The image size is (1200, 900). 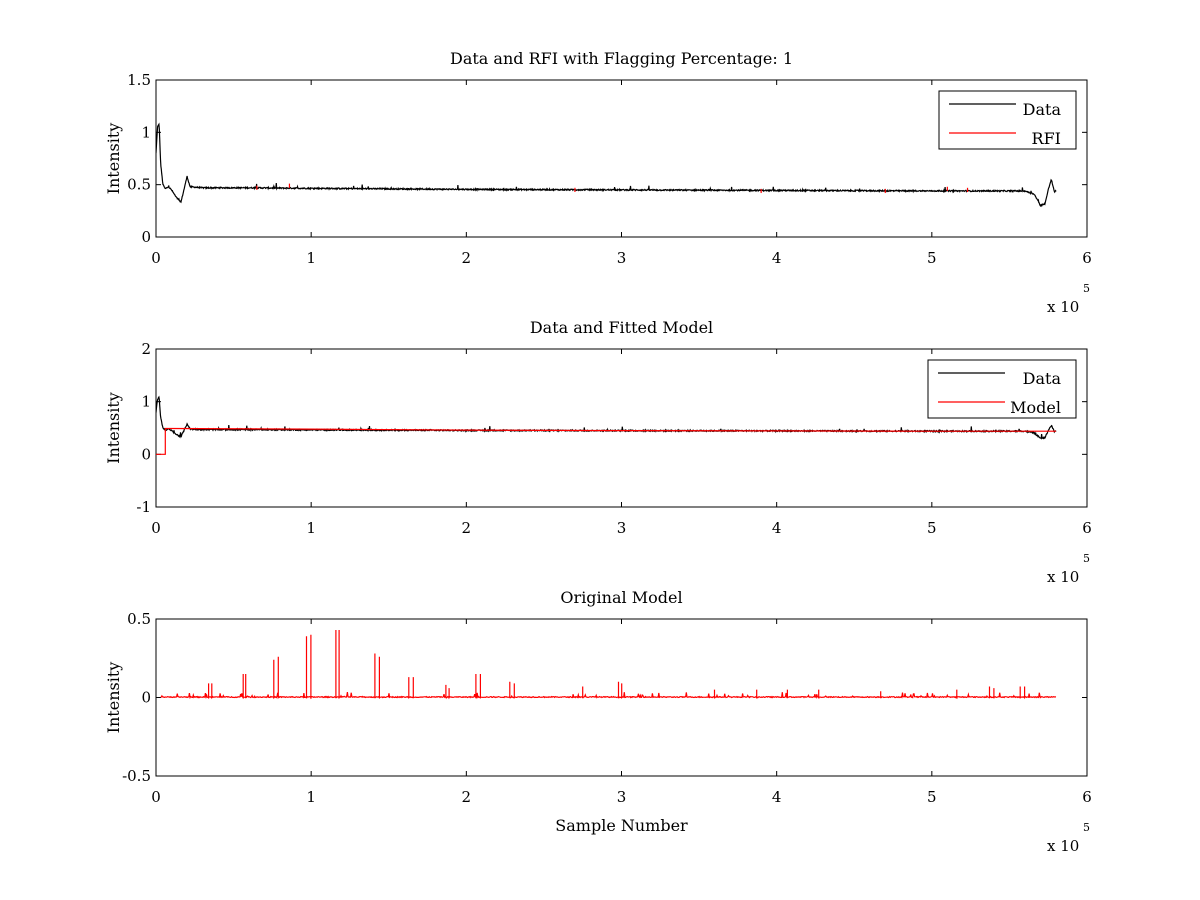 I want to click on legend: Data RFI, so click(x=1007, y=120).